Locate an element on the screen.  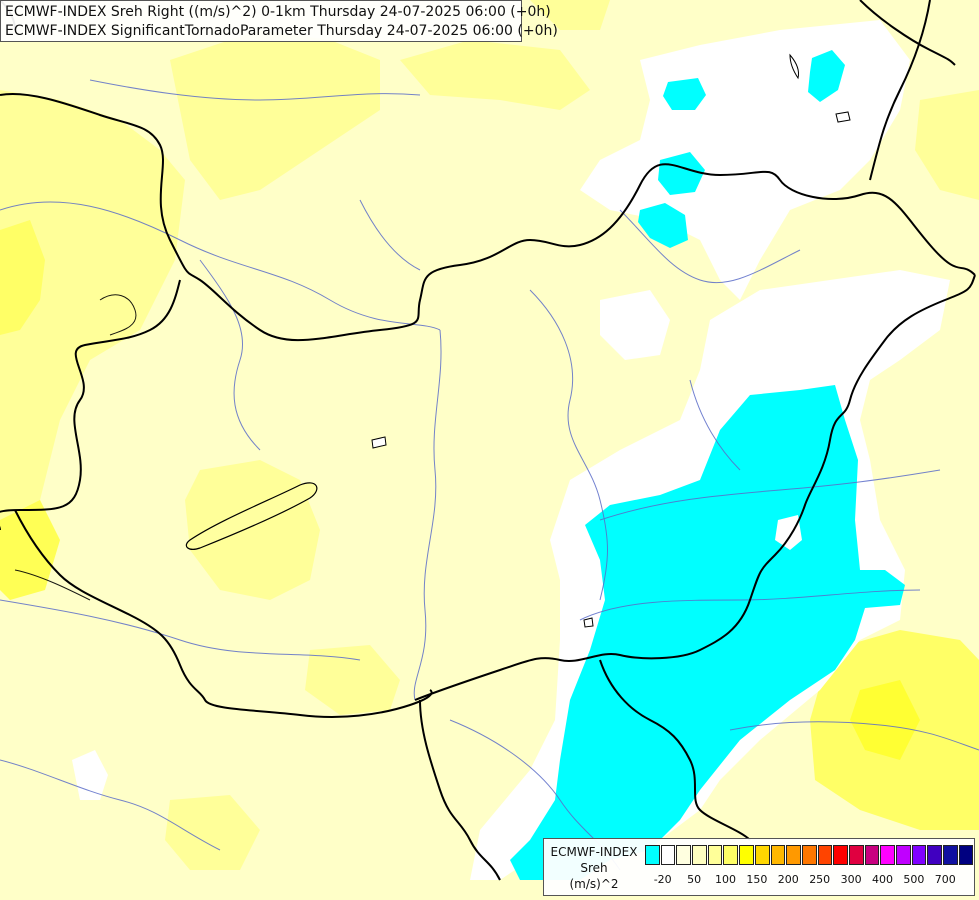
legend-ticks: -20 50 100 150 200 250 300 400 500 700 is located at coordinates (810, 881).